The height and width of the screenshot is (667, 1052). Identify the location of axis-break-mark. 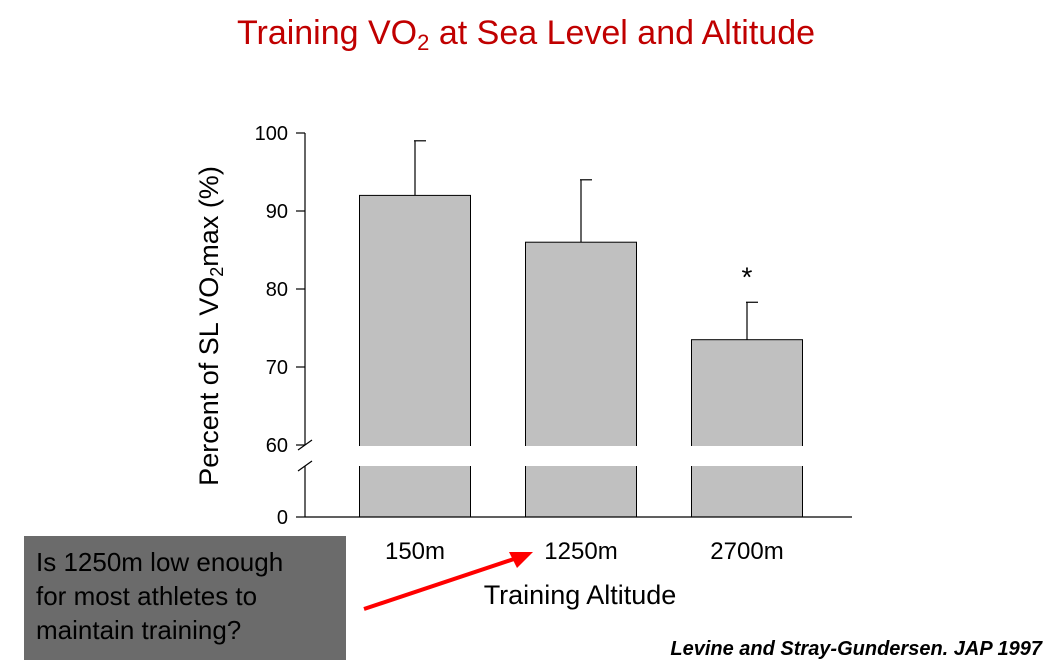
(305, 466).